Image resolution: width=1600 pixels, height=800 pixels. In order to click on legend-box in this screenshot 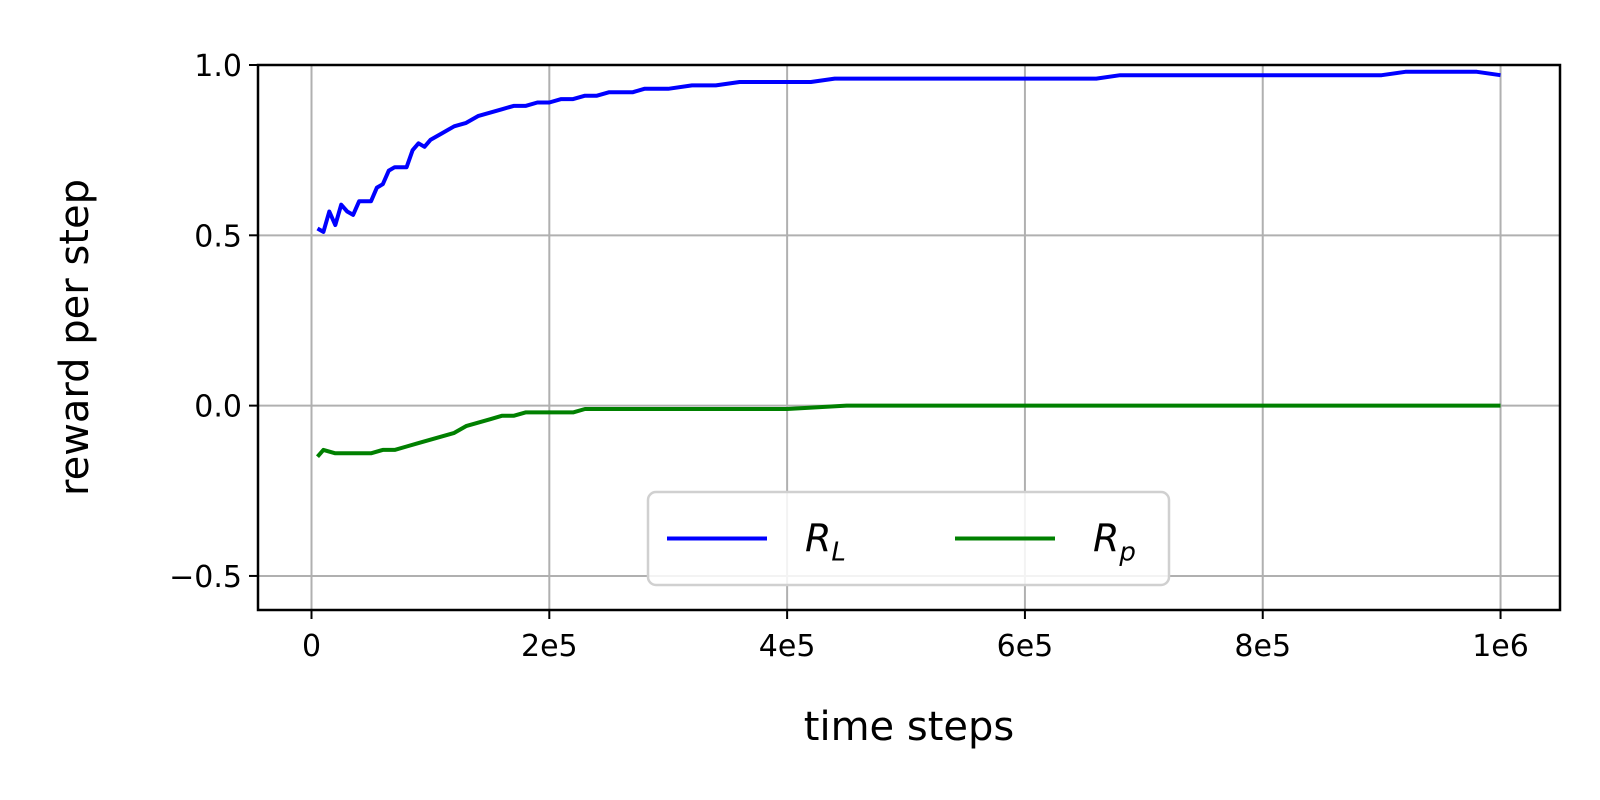, I will do `click(908, 538)`.